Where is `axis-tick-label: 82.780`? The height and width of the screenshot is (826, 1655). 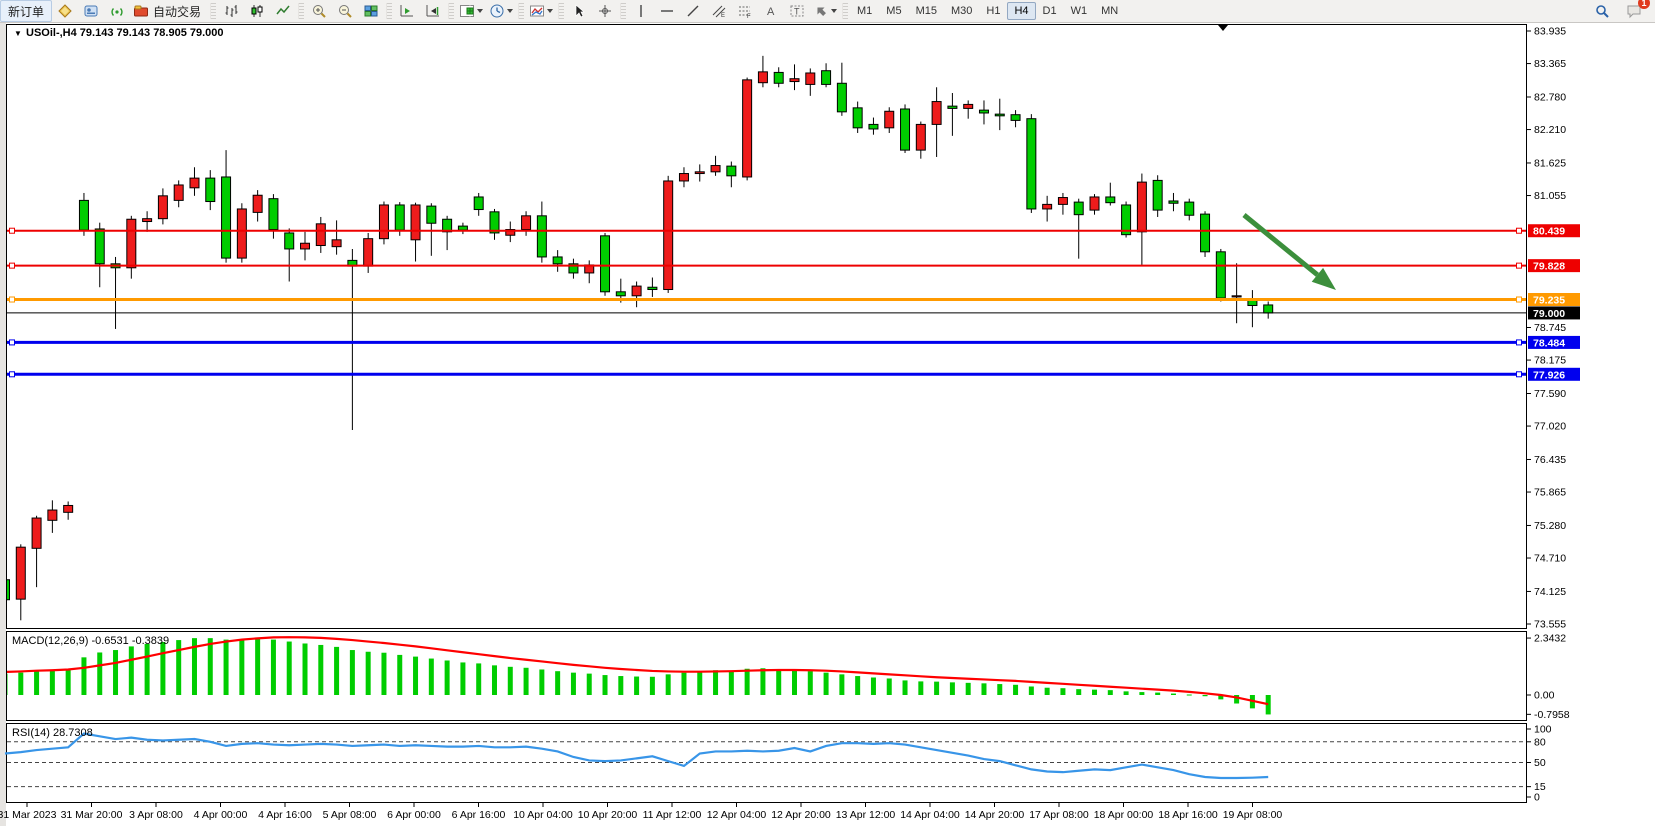 axis-tick-label: 82.780 is located at coordinates (1550, 97).